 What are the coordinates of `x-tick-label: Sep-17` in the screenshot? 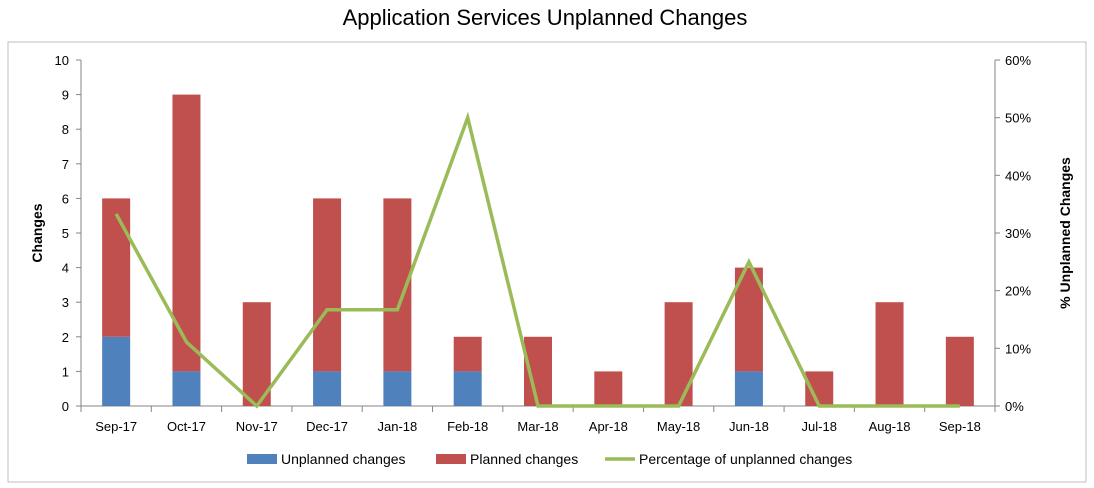 It's located at (116, 426).